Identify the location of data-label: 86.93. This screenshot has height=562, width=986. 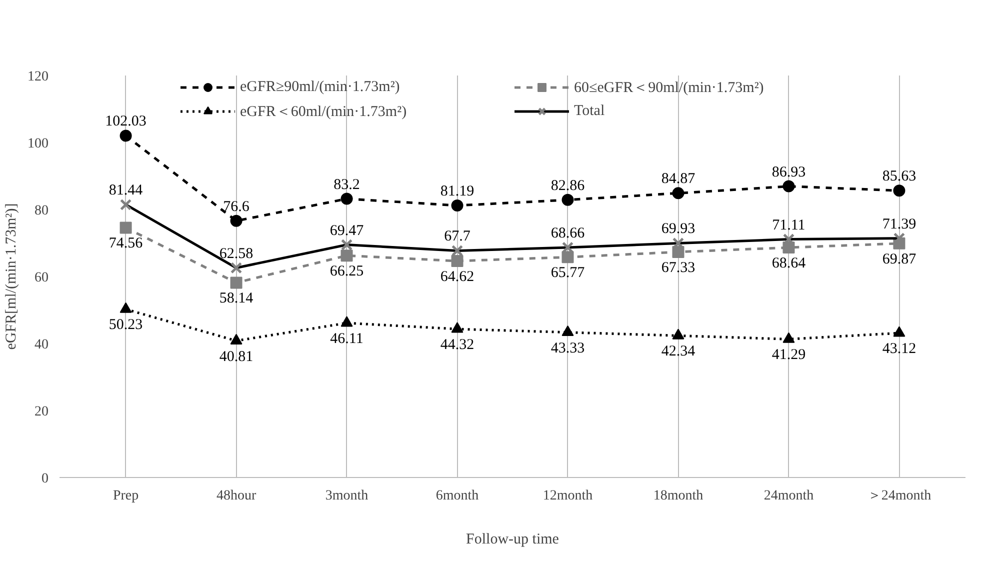
(789, 172).